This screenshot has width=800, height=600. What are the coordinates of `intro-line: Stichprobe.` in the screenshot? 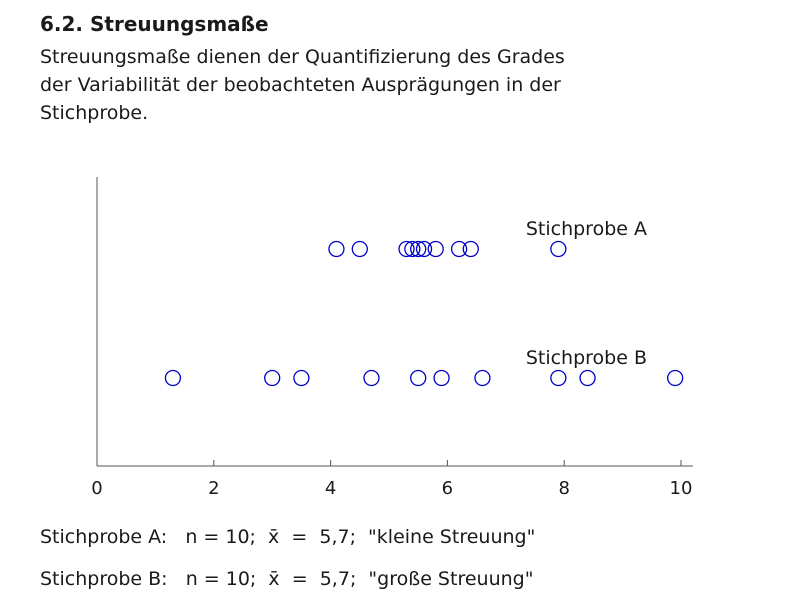 It's located at (94, 113).